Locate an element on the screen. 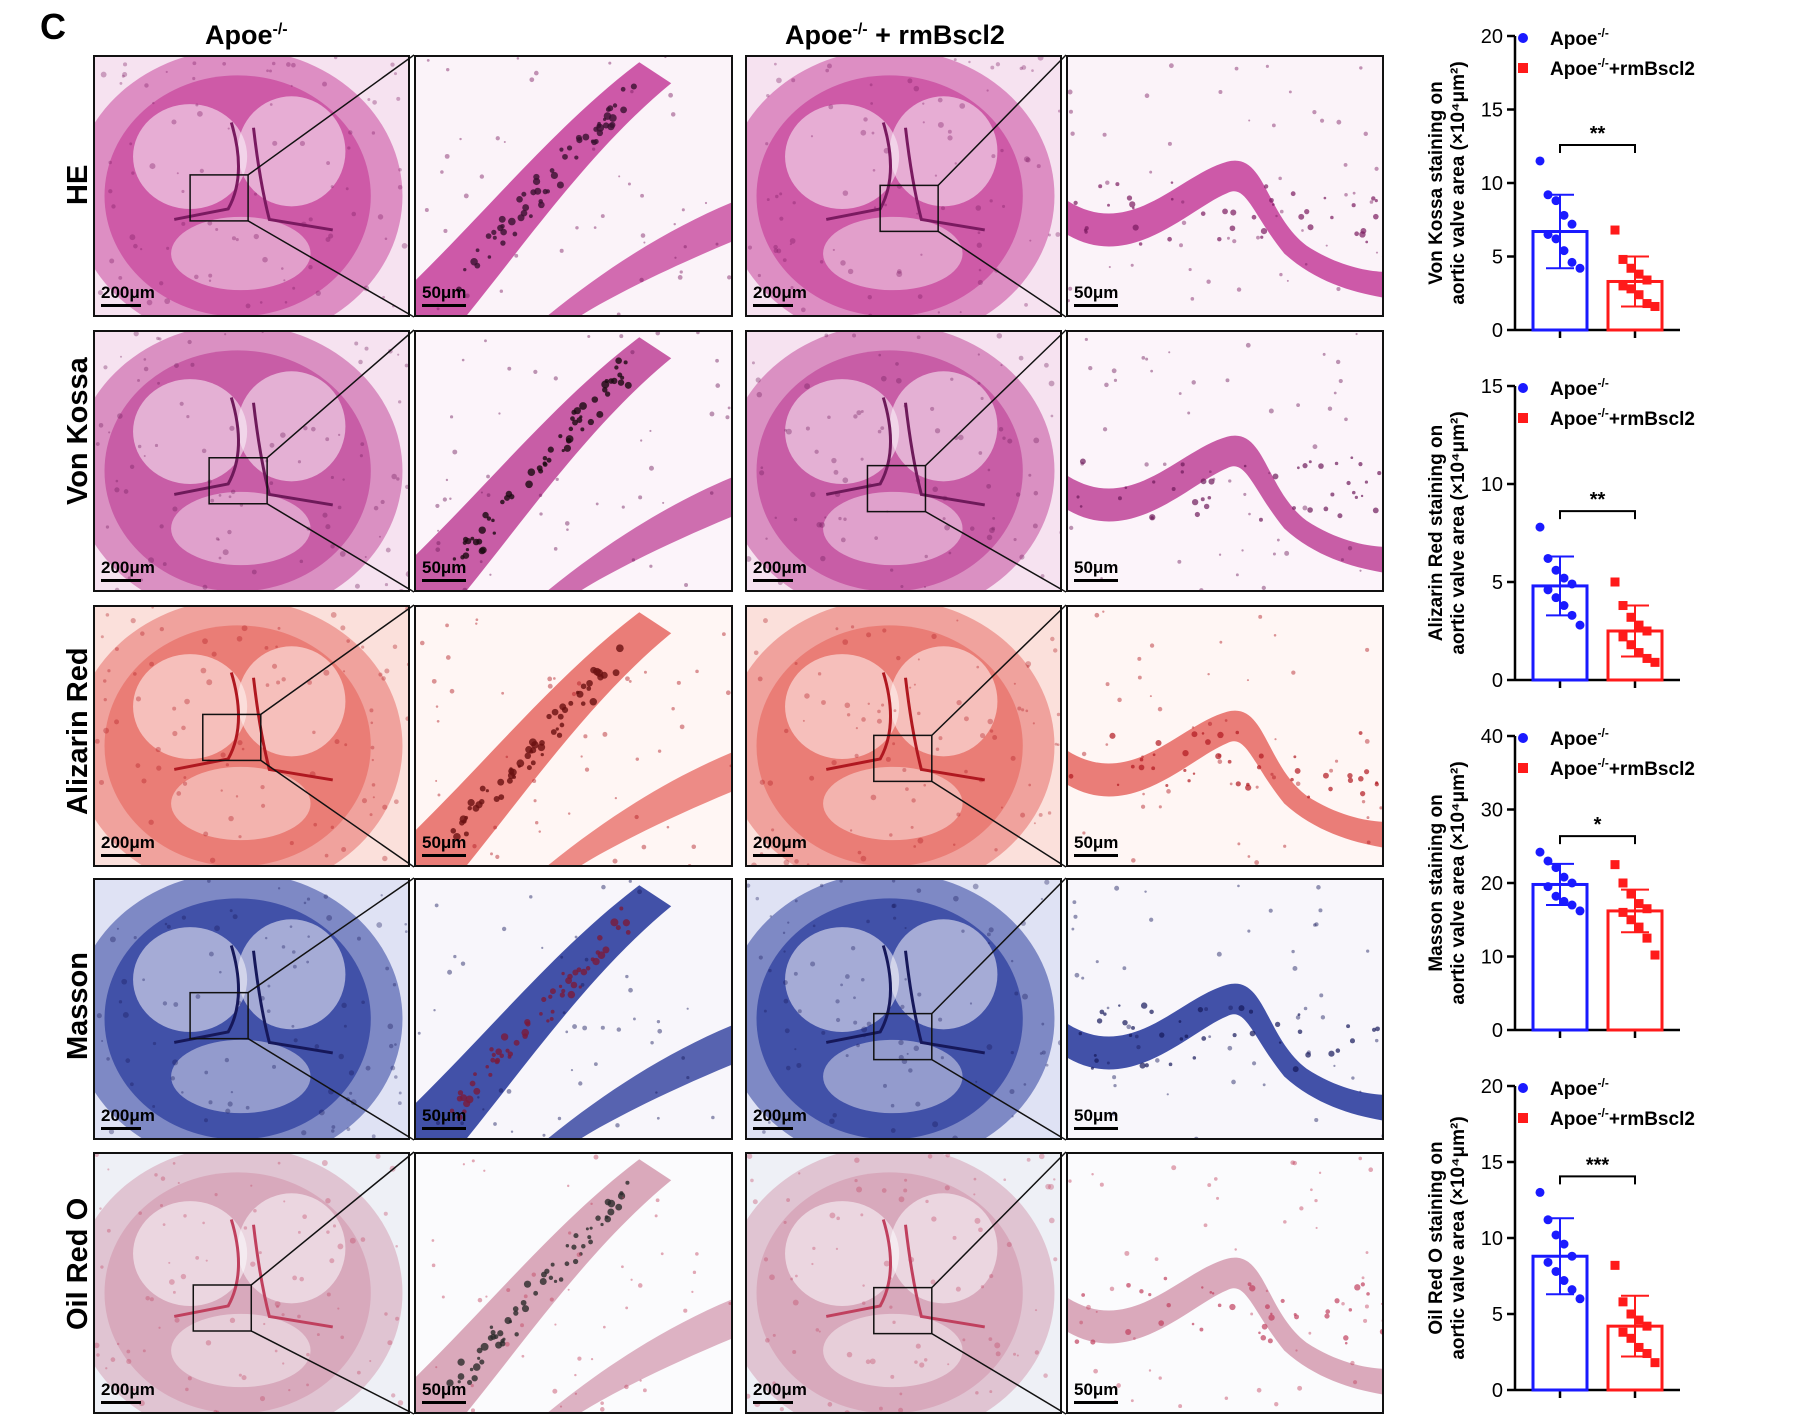 Image resolution: width=1794 pixels, height=1428 pixels. significance-stars: * is located at coordinates (1598, 825).